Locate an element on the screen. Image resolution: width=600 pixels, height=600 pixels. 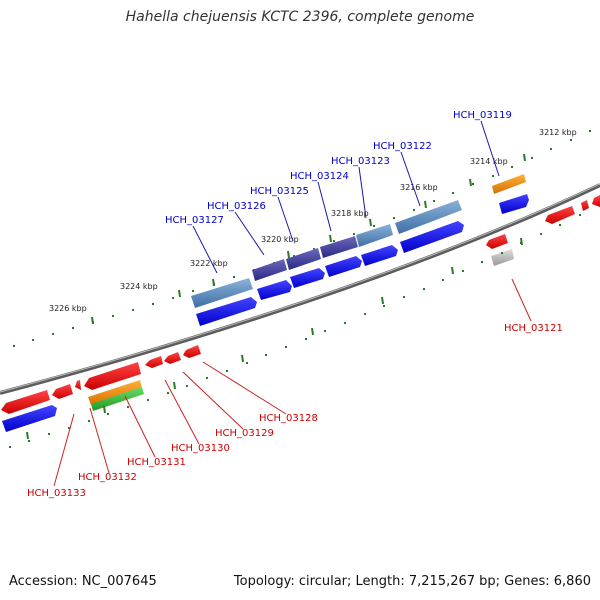
gene-label-hch-03121: HCH_03121 is located at coordinates (533, 328).